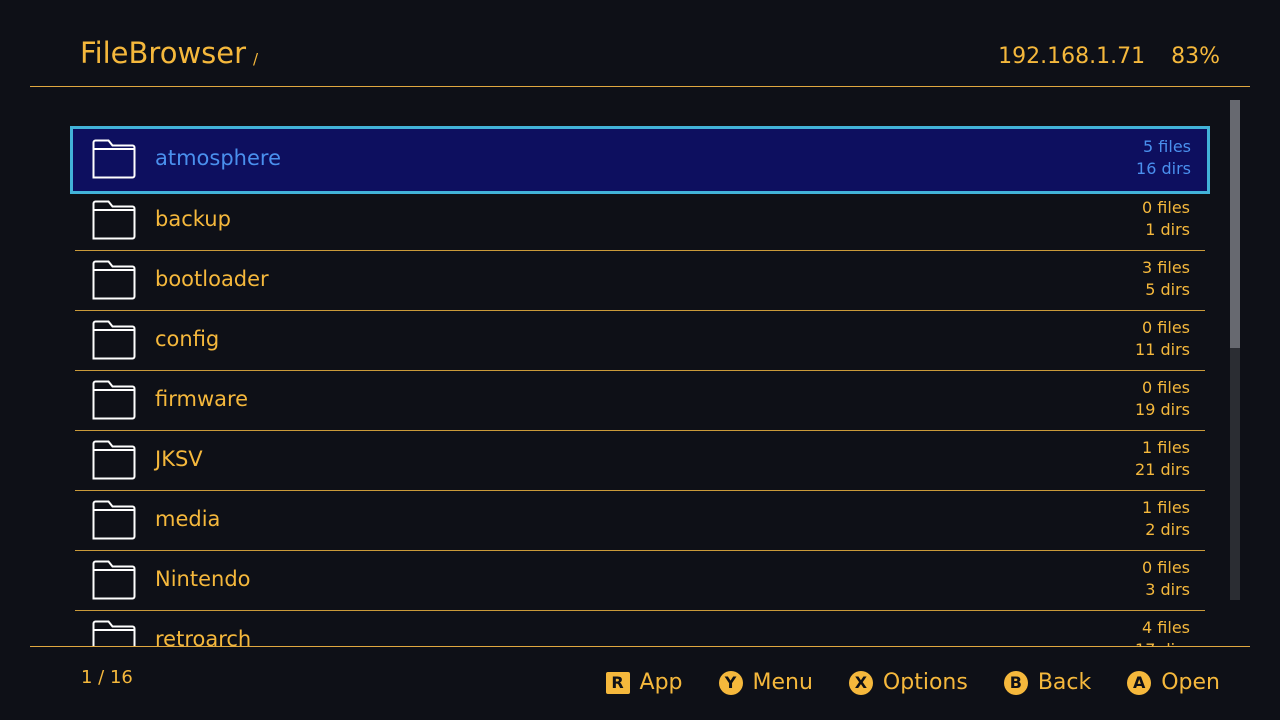 This screenshot has height=720, width=1280. I want to click on hint-label: App, so click(661, 682).